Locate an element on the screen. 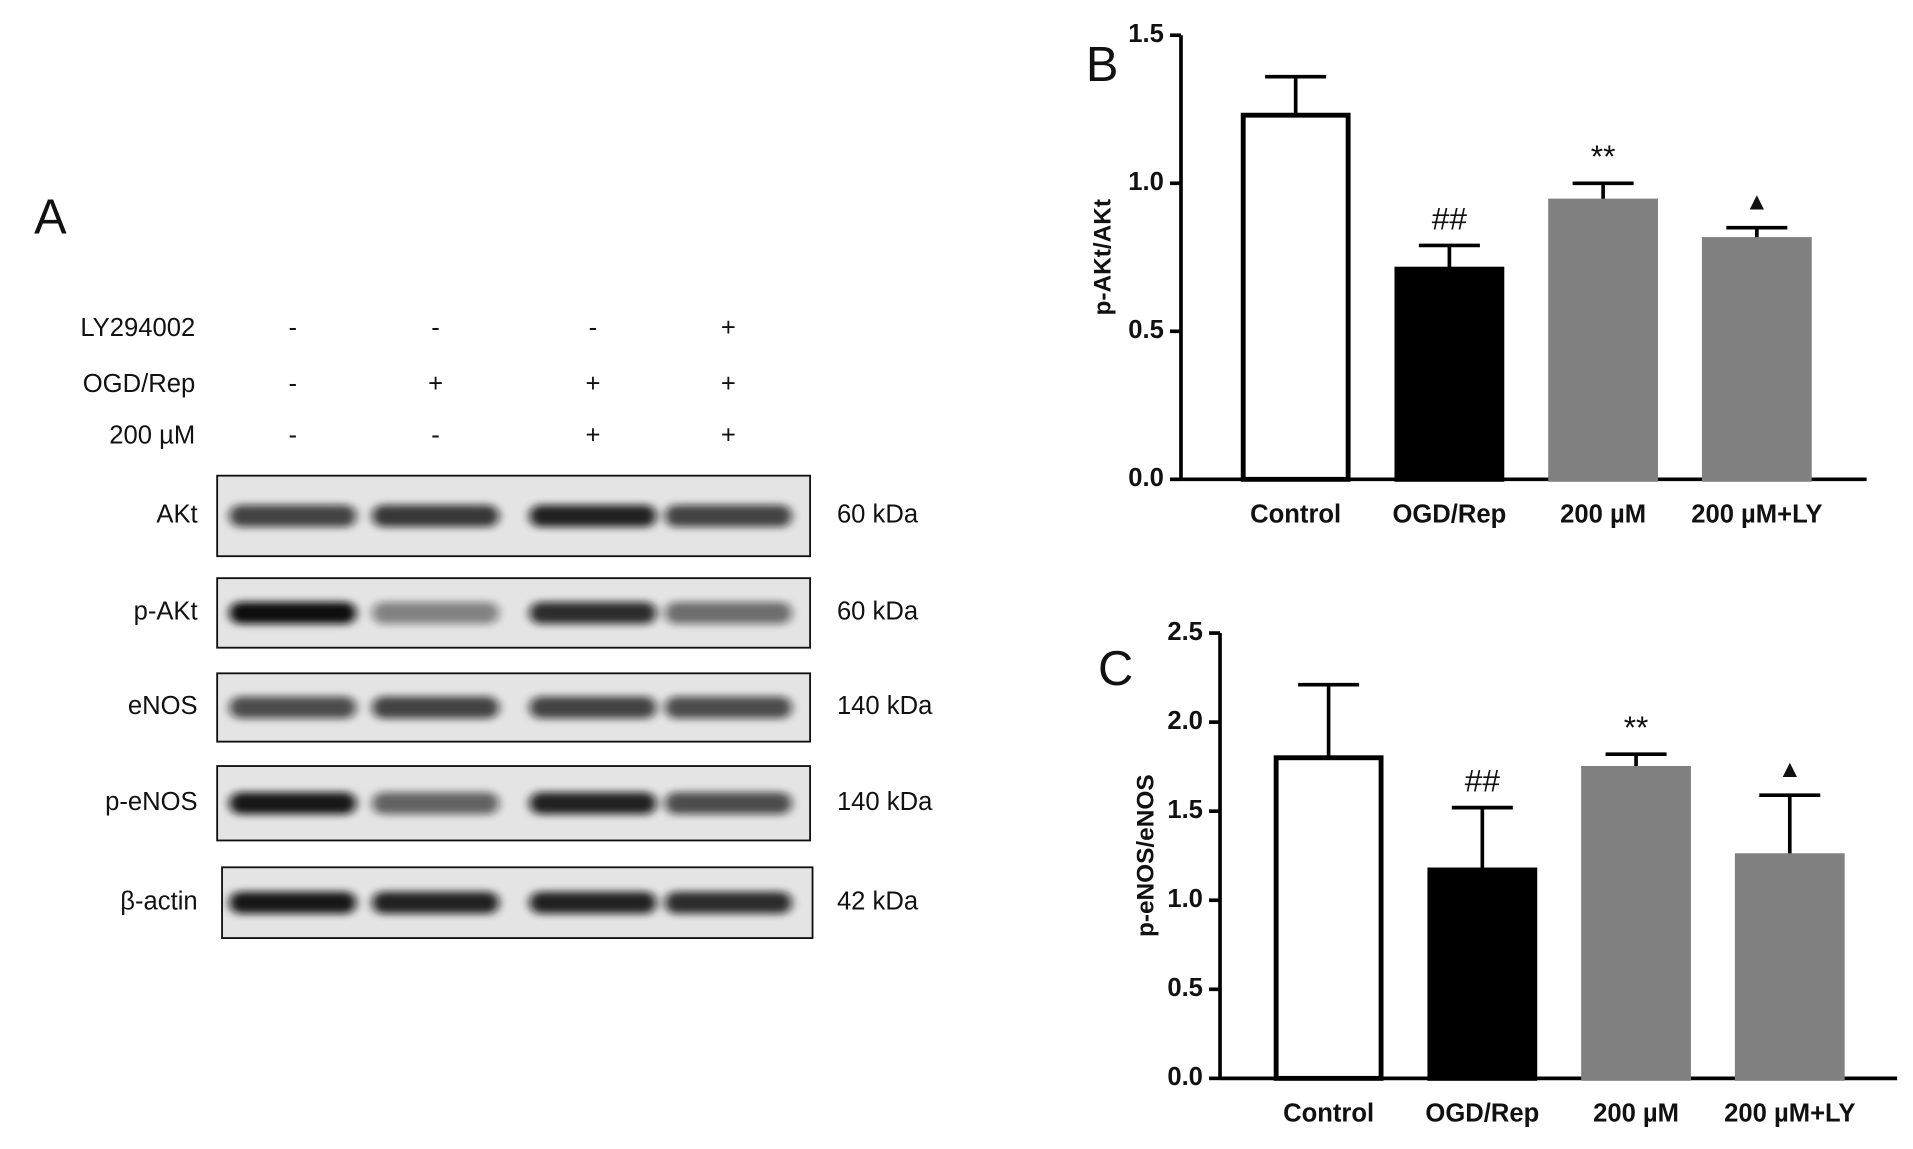  band-label: eNOS is located at coordinates (163, 706).